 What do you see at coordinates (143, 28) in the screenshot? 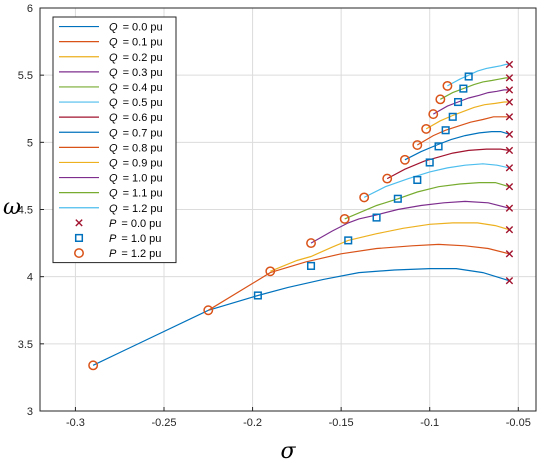
I see `legend-value: = 0.0 pu` at bounding box center [143, 28].